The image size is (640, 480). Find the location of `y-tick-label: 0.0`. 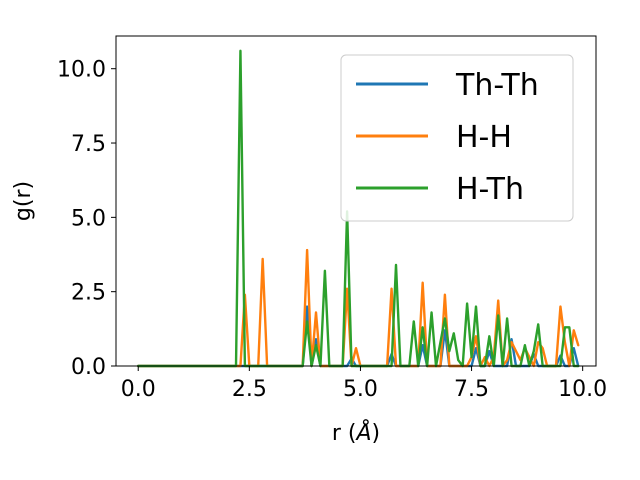

y-tick-label: 0.0 is located at coordinates (88, 367).